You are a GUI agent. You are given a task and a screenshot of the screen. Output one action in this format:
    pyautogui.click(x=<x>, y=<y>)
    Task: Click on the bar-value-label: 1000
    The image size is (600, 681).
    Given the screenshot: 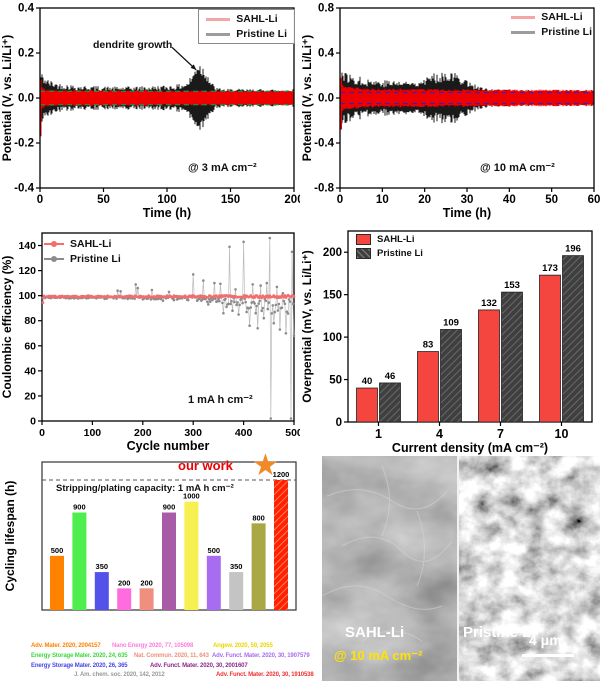 What is the action you would take?
    pyautogui.click(x=191, y=496)
    